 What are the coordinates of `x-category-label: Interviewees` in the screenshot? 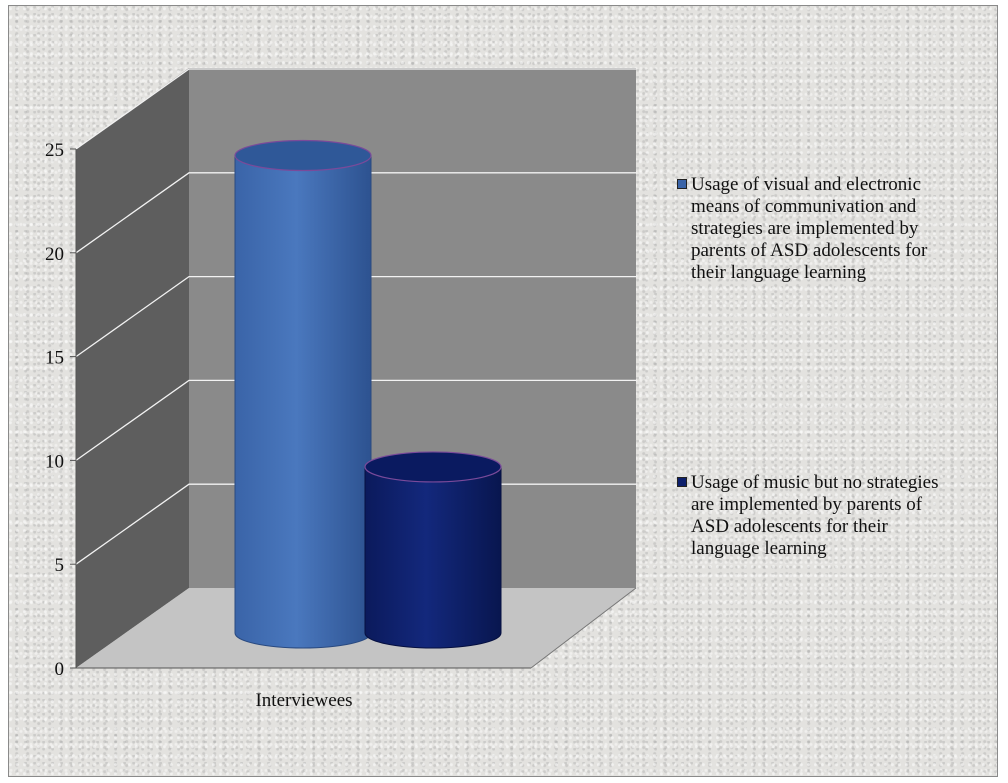 It's located at (303, 700).